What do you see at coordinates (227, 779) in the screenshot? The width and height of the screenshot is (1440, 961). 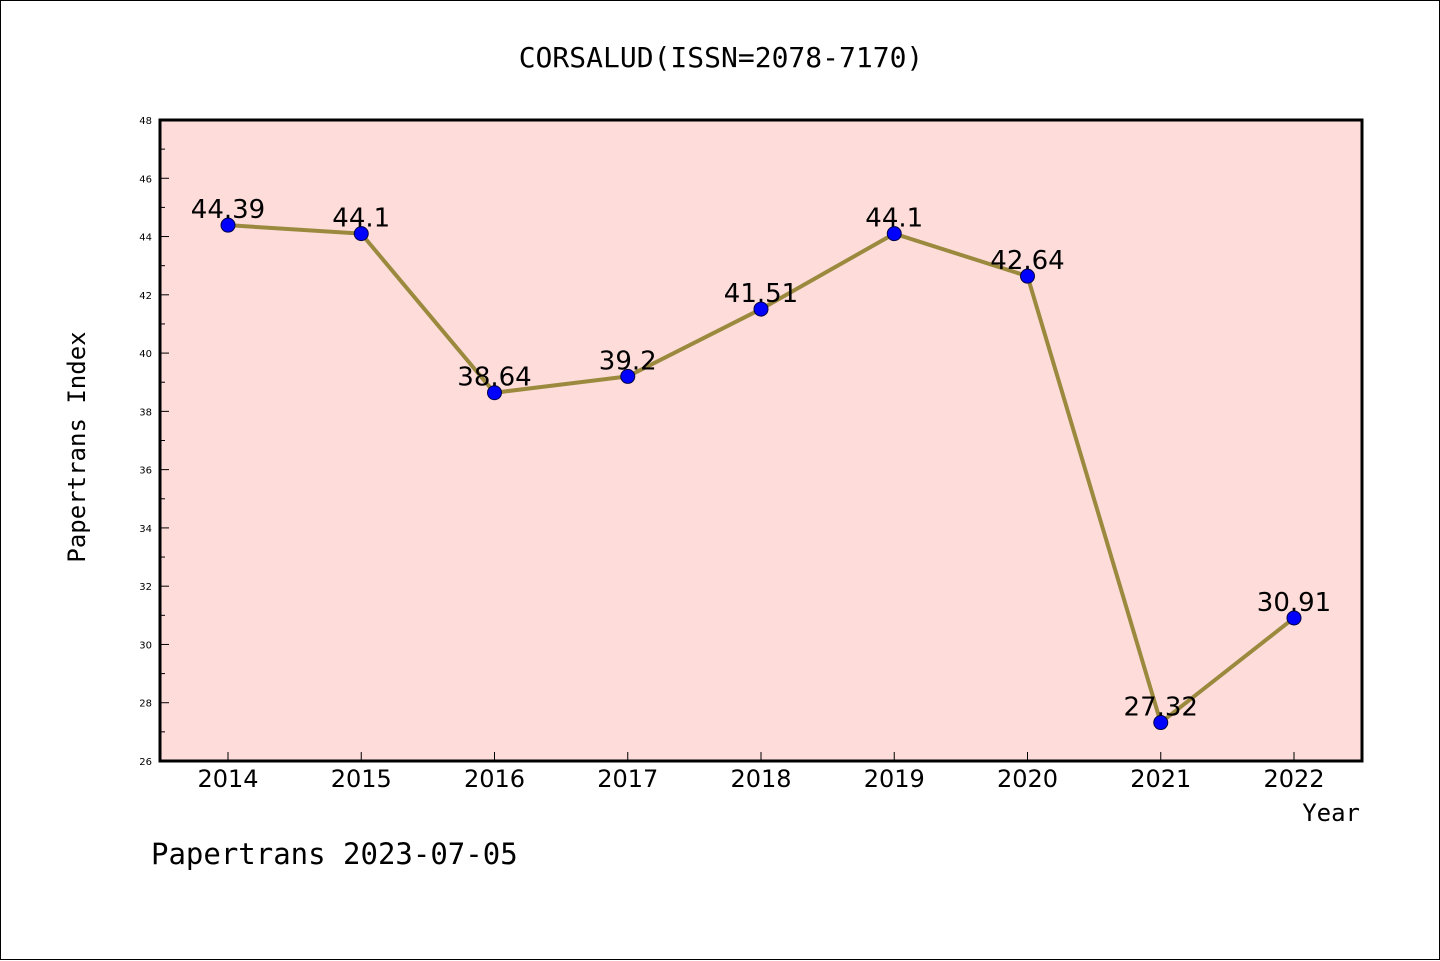 I see `x-tick-label: 2014` at bounding box center [227, 779].